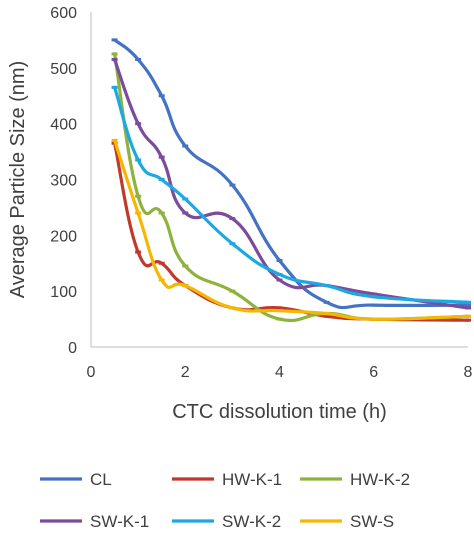 This screenshot has height=536, width=474. Describe the element at coordinates (63, 292) in the screenshot. I see `y-tick-label: 100` at that location.